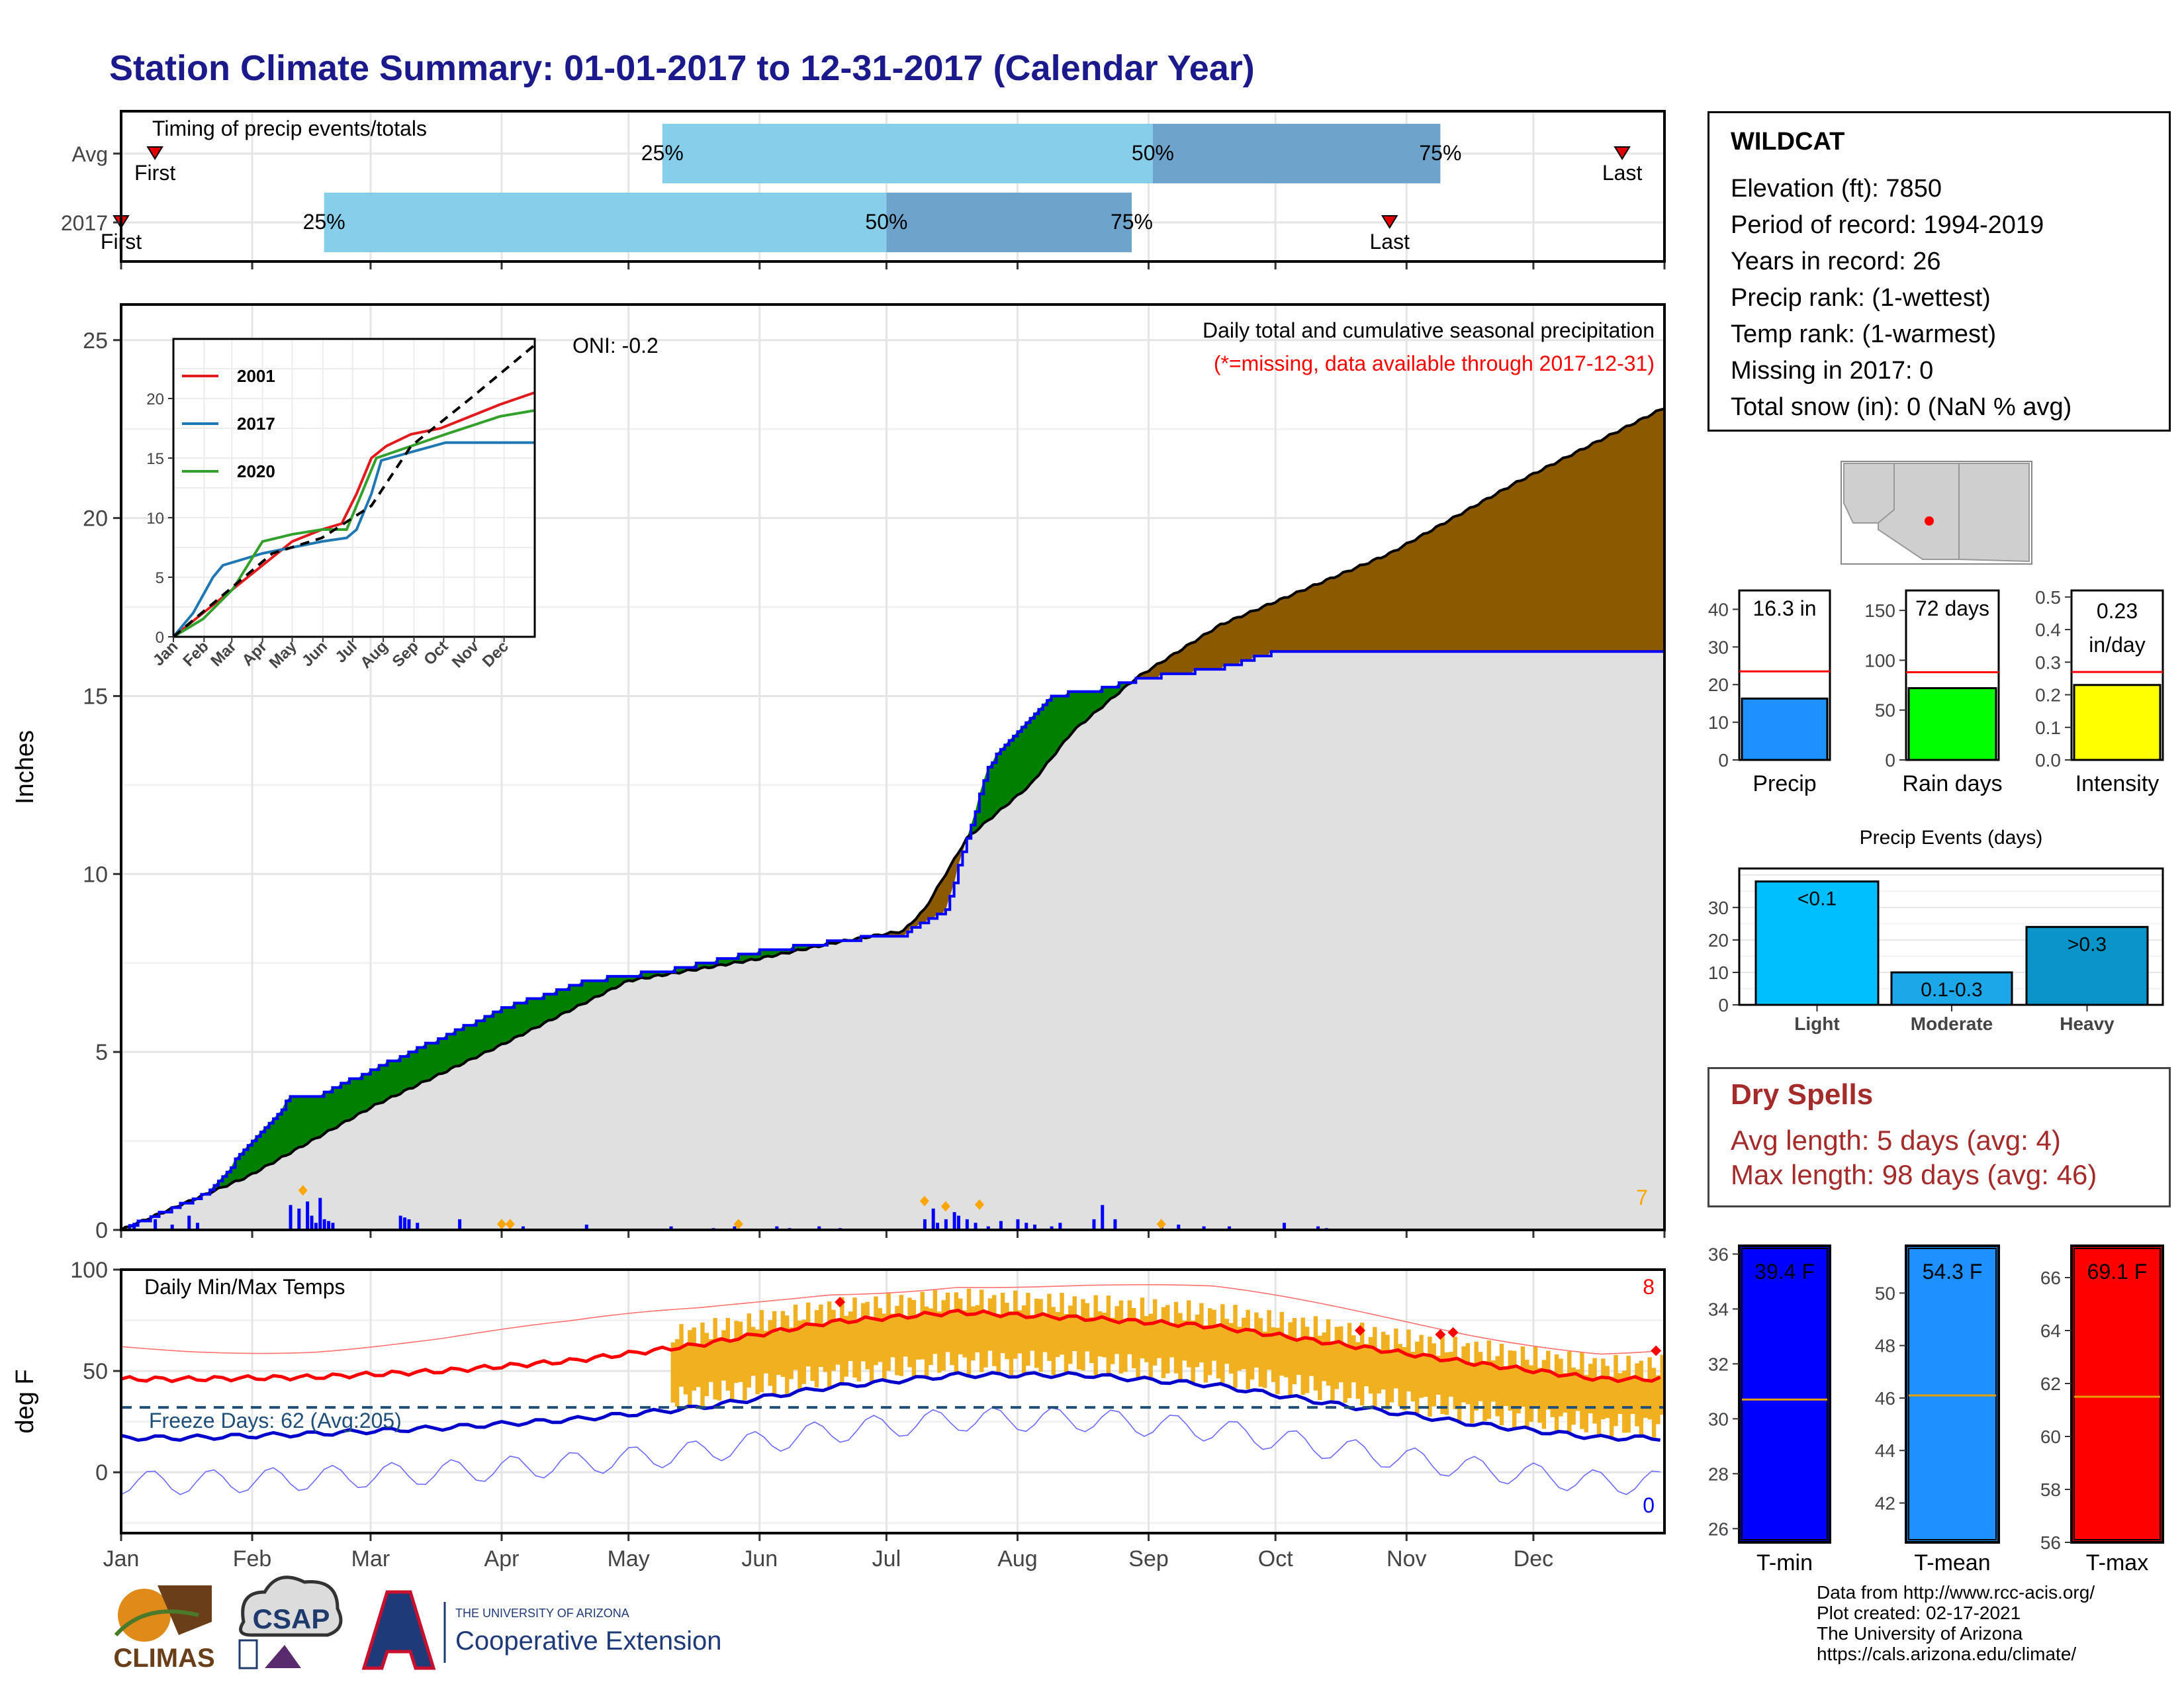 The width and height of the screenshot is (2184, 1688). I want to click on timing-row-label: 2017, so click(84, 223).